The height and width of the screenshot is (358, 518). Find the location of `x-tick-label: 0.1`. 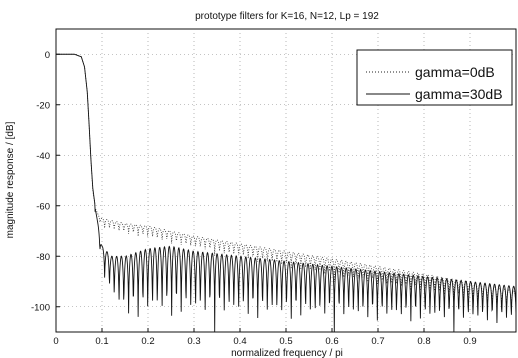

x-tick-label: 0.1 is located at coordinates (101, 341).